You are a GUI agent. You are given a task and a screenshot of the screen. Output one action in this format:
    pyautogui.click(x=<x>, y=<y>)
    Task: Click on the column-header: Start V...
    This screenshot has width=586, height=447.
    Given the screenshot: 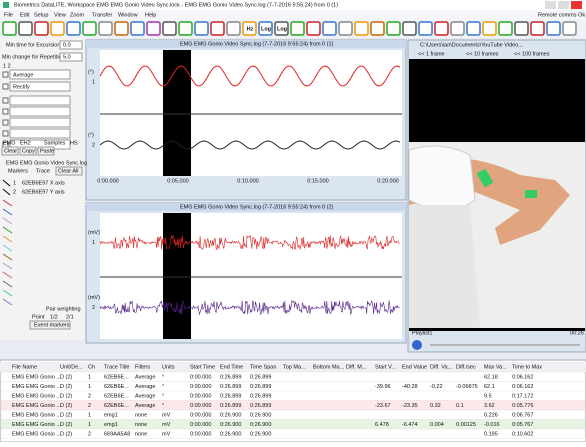 What is the action you would take?
    pyautogui.click(x=385, y=367)
    